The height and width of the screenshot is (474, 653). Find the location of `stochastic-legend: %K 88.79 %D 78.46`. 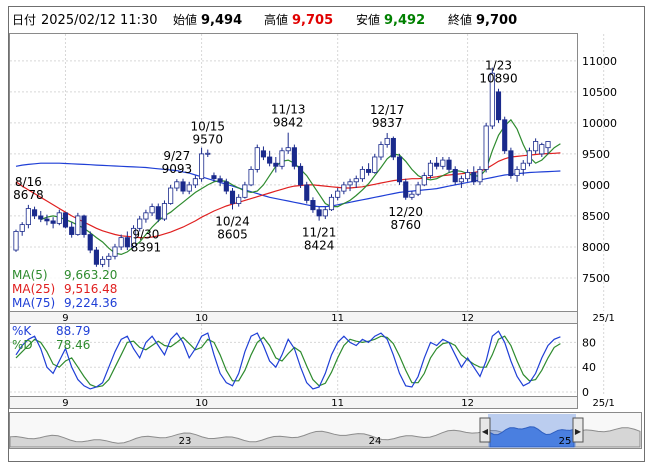

stochastic-legend: %K 88.79 %D 78.46 is located at coordinates (51, 338).